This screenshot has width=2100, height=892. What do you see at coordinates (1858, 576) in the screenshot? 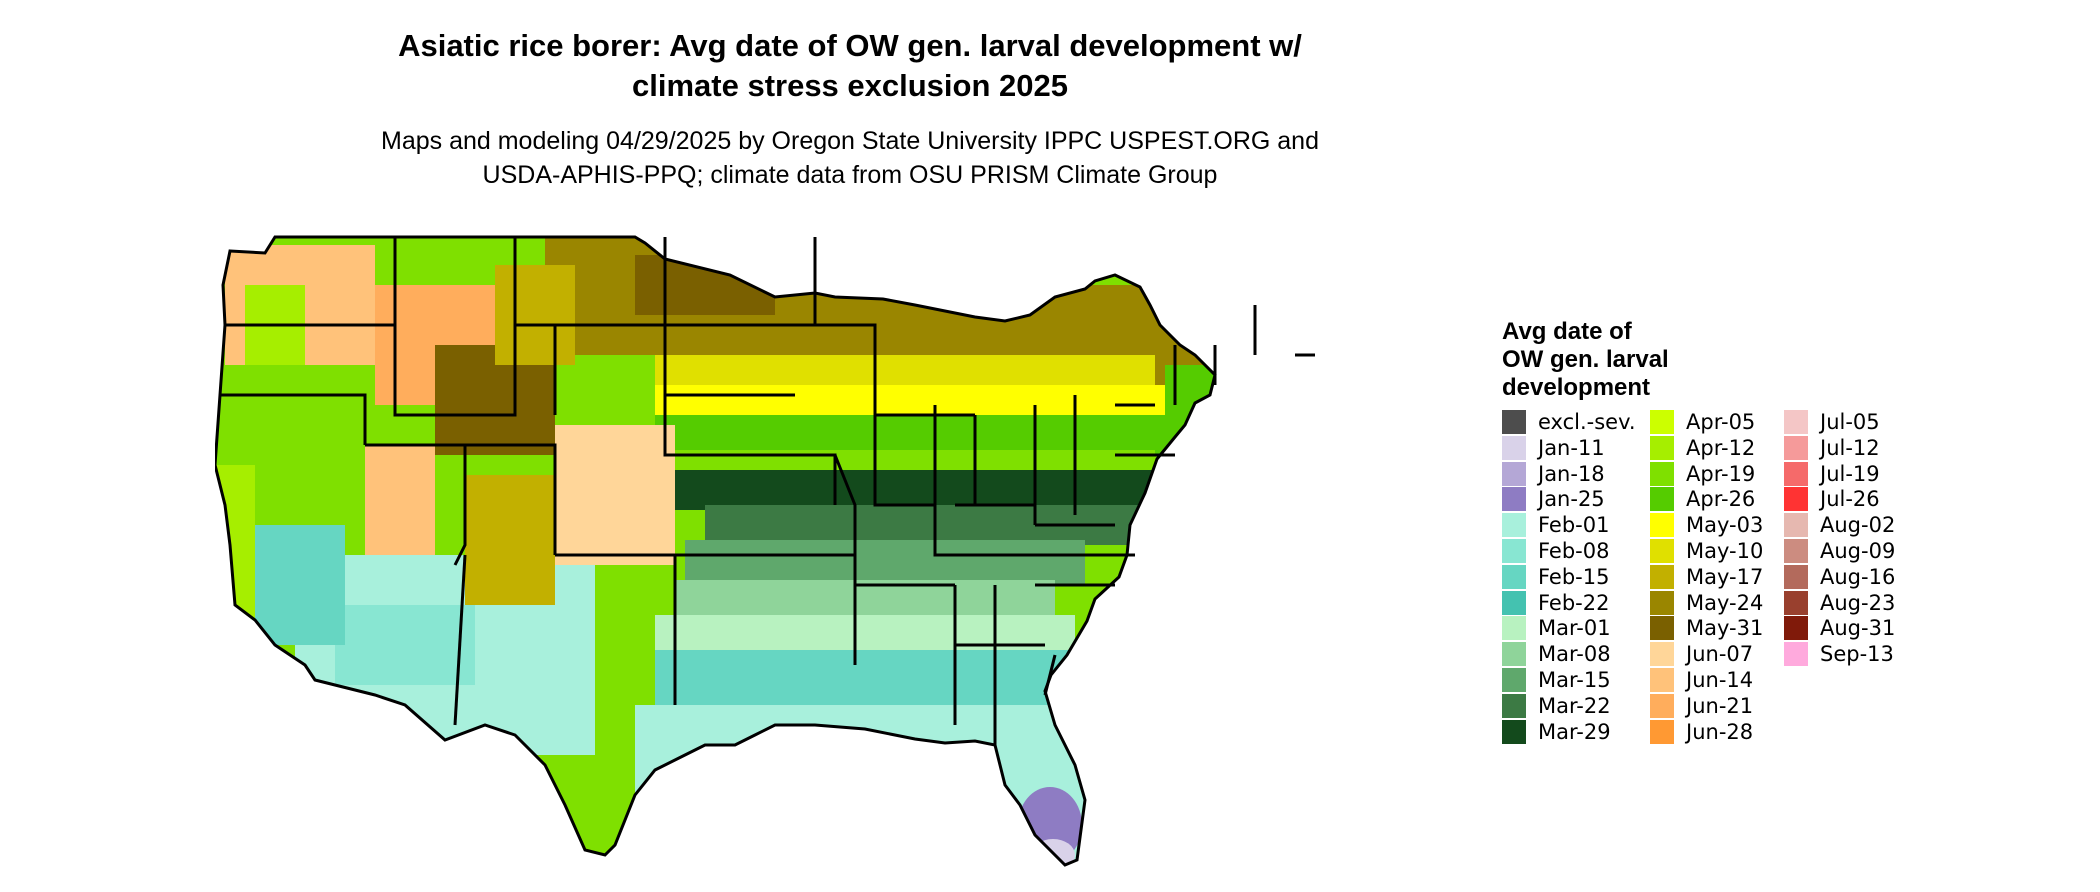
I see `legend-label: Aug-16` at bounding box center [1858, 576].